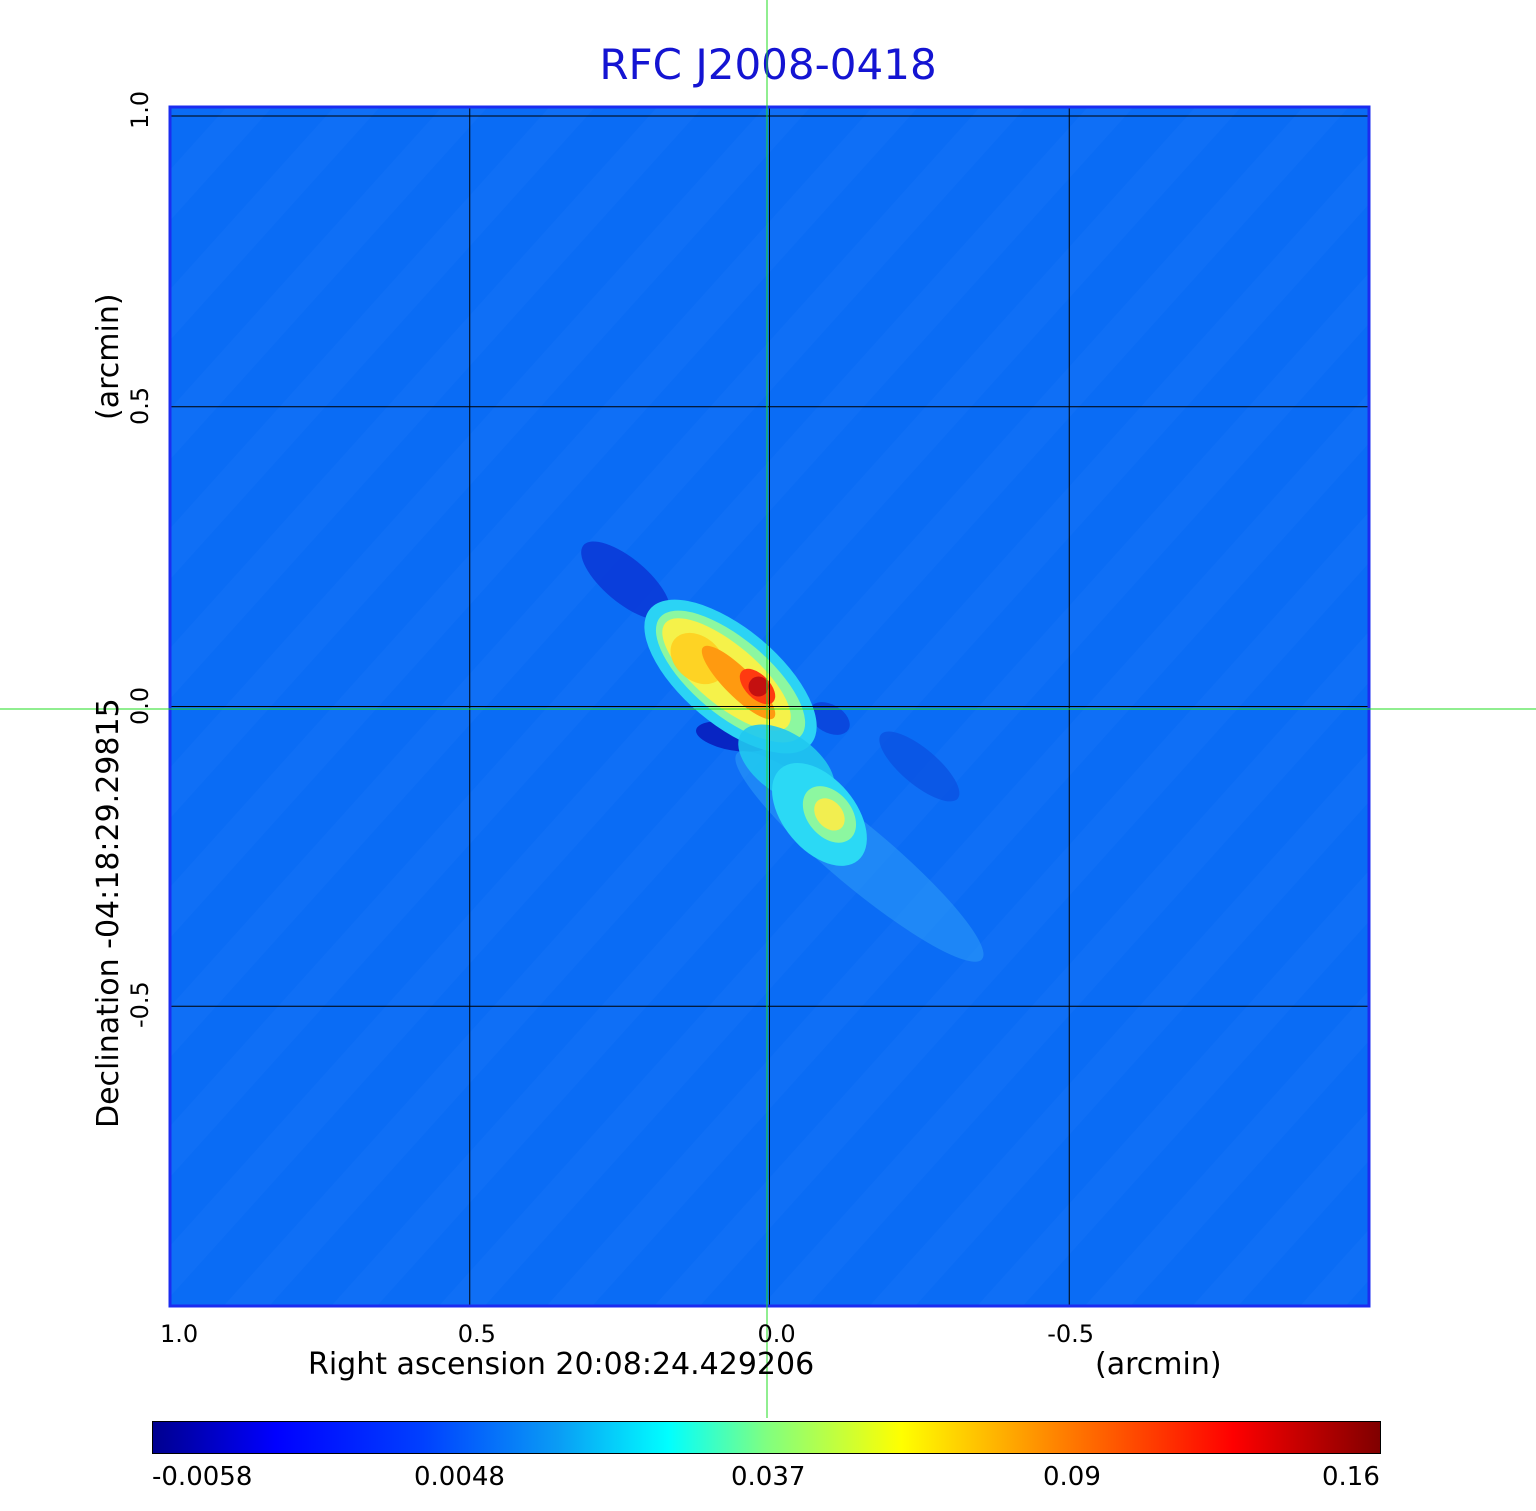  I want to click on colorbar-tick-label: 0.16, so click(1351, 1477).